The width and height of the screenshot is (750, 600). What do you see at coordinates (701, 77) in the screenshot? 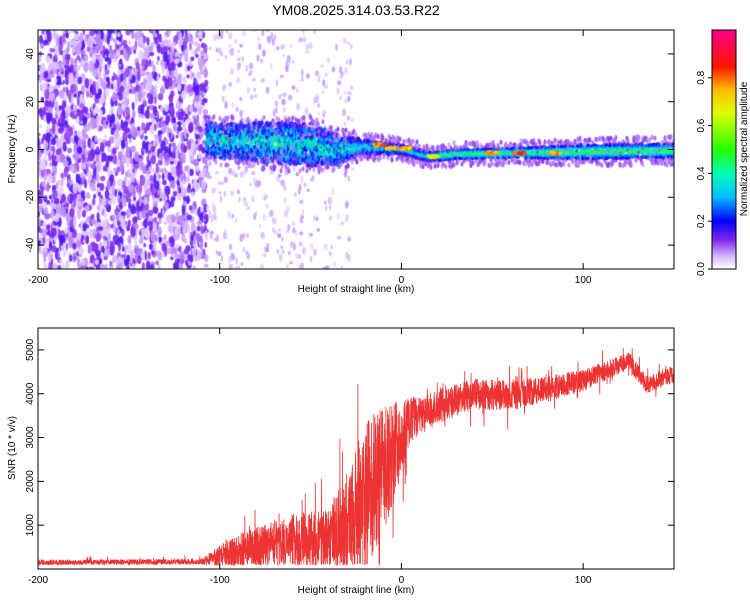
I see `colorbar-tick-label: 0.8` at bounding box center [701, 77].